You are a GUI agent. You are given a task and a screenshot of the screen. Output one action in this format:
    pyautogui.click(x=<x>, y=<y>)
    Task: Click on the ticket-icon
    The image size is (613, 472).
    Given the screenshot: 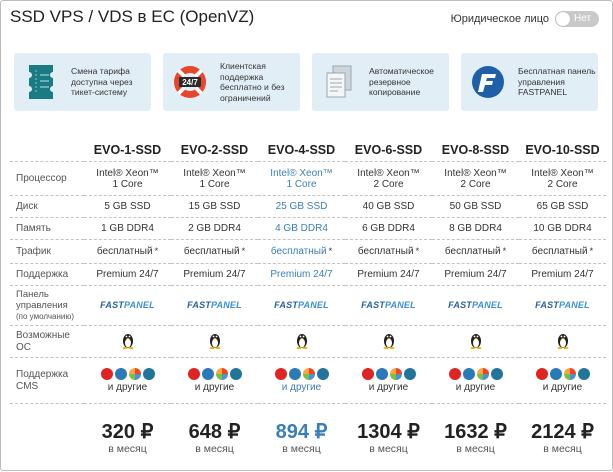 What is the action you would take?
    pyautogui.click(x=41, y=82)
    